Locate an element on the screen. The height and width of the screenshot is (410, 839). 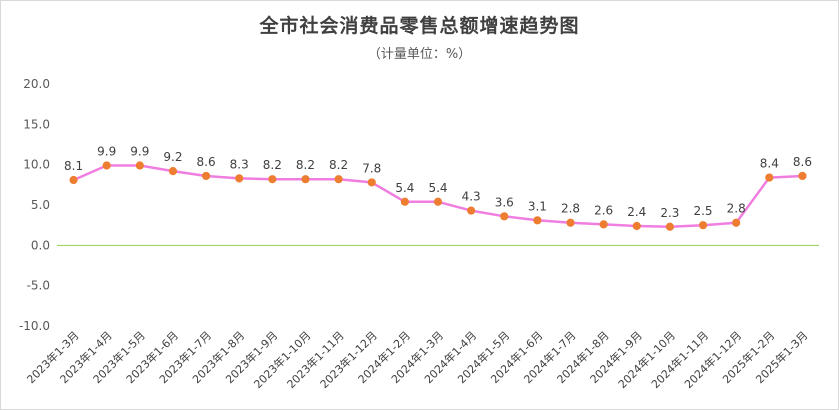
data-label: 2.6 is located at coordinates (603, 210).